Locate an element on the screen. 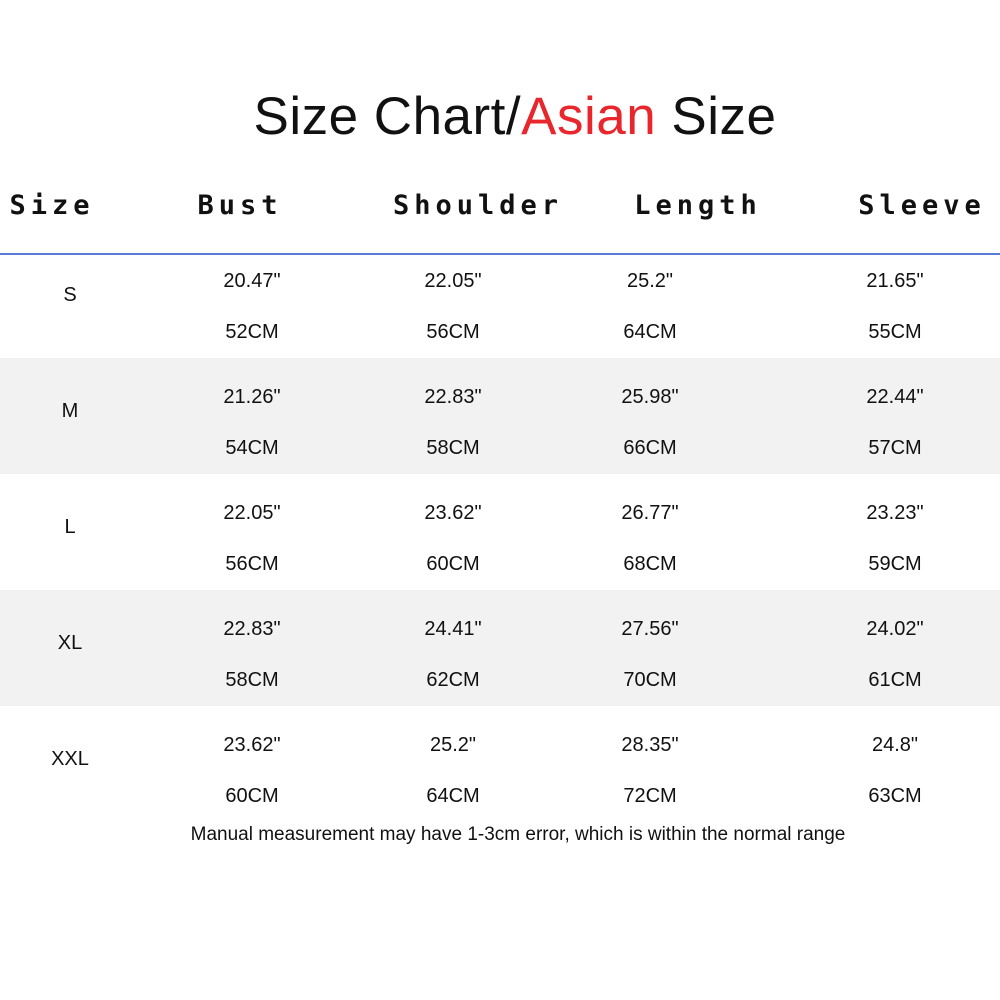 This screenshot has height=1000, width=1000. column-header-length: Length is located at coordinates (698, 205).